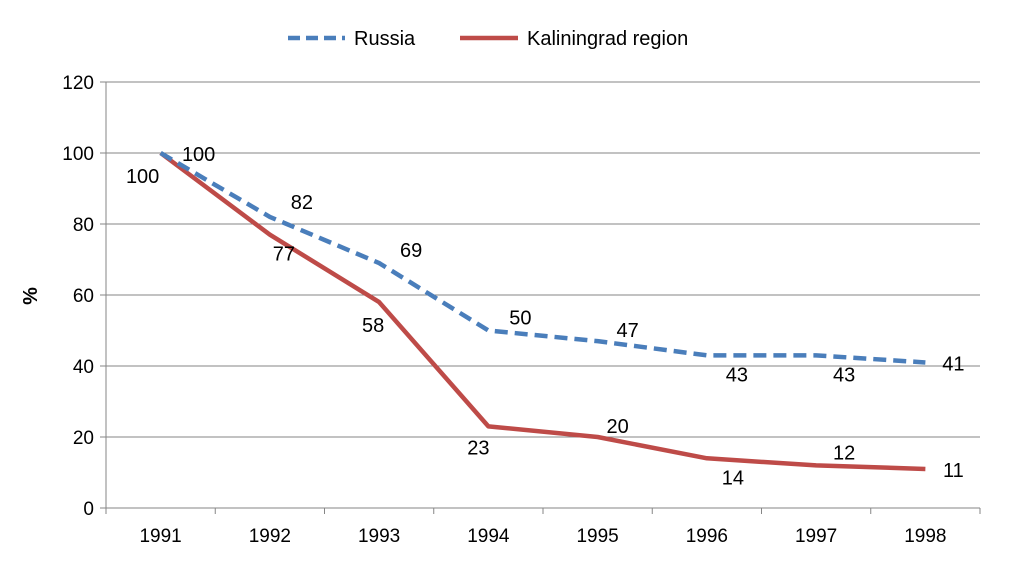 Image resolution: width=1024 pixels, height=587 pixels. What do you see at coordinates (284, 255) in the screenshot?
I see `data-label-kaliningrad: 77` at bounding box center [284, 255].